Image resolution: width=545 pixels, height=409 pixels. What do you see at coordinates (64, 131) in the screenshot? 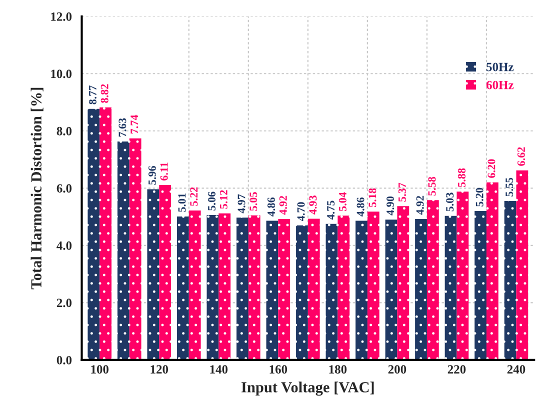
I see `y-tick-label: 8.0` at bounding box center [64, 131].